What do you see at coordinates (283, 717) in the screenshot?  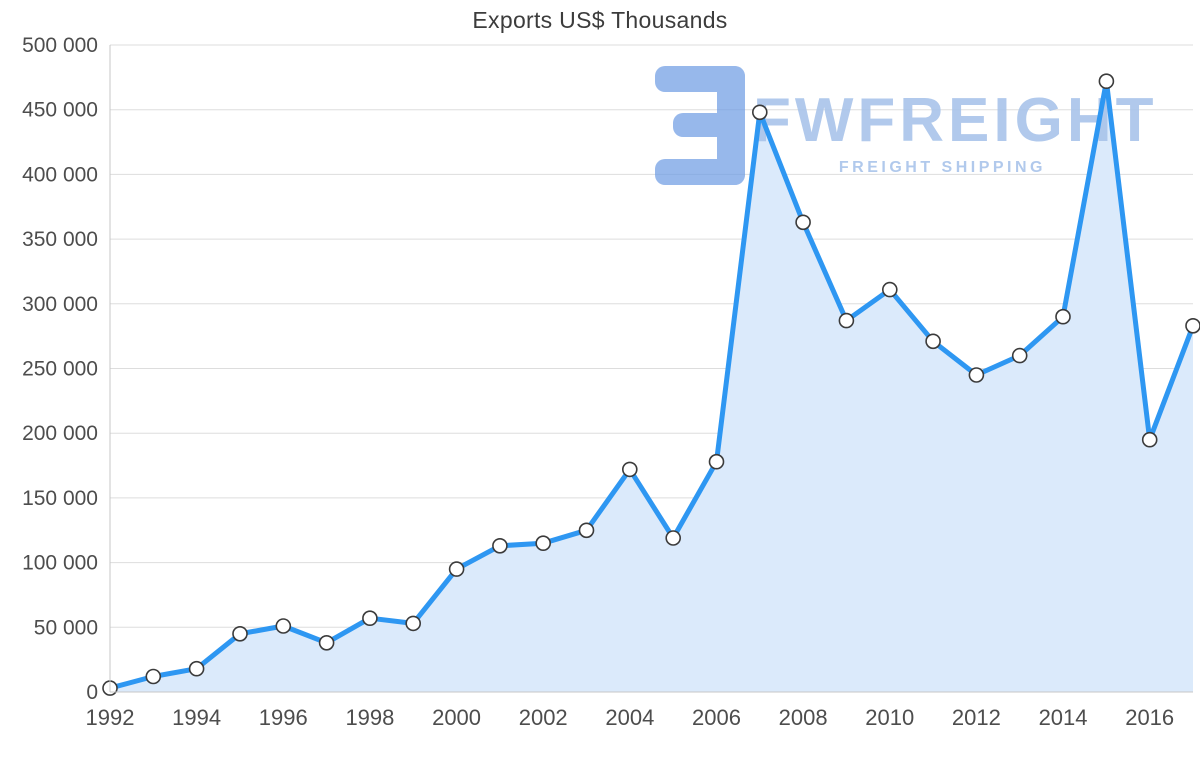 I see `x-axis-label: 1996` at bounding box center [283, 717].